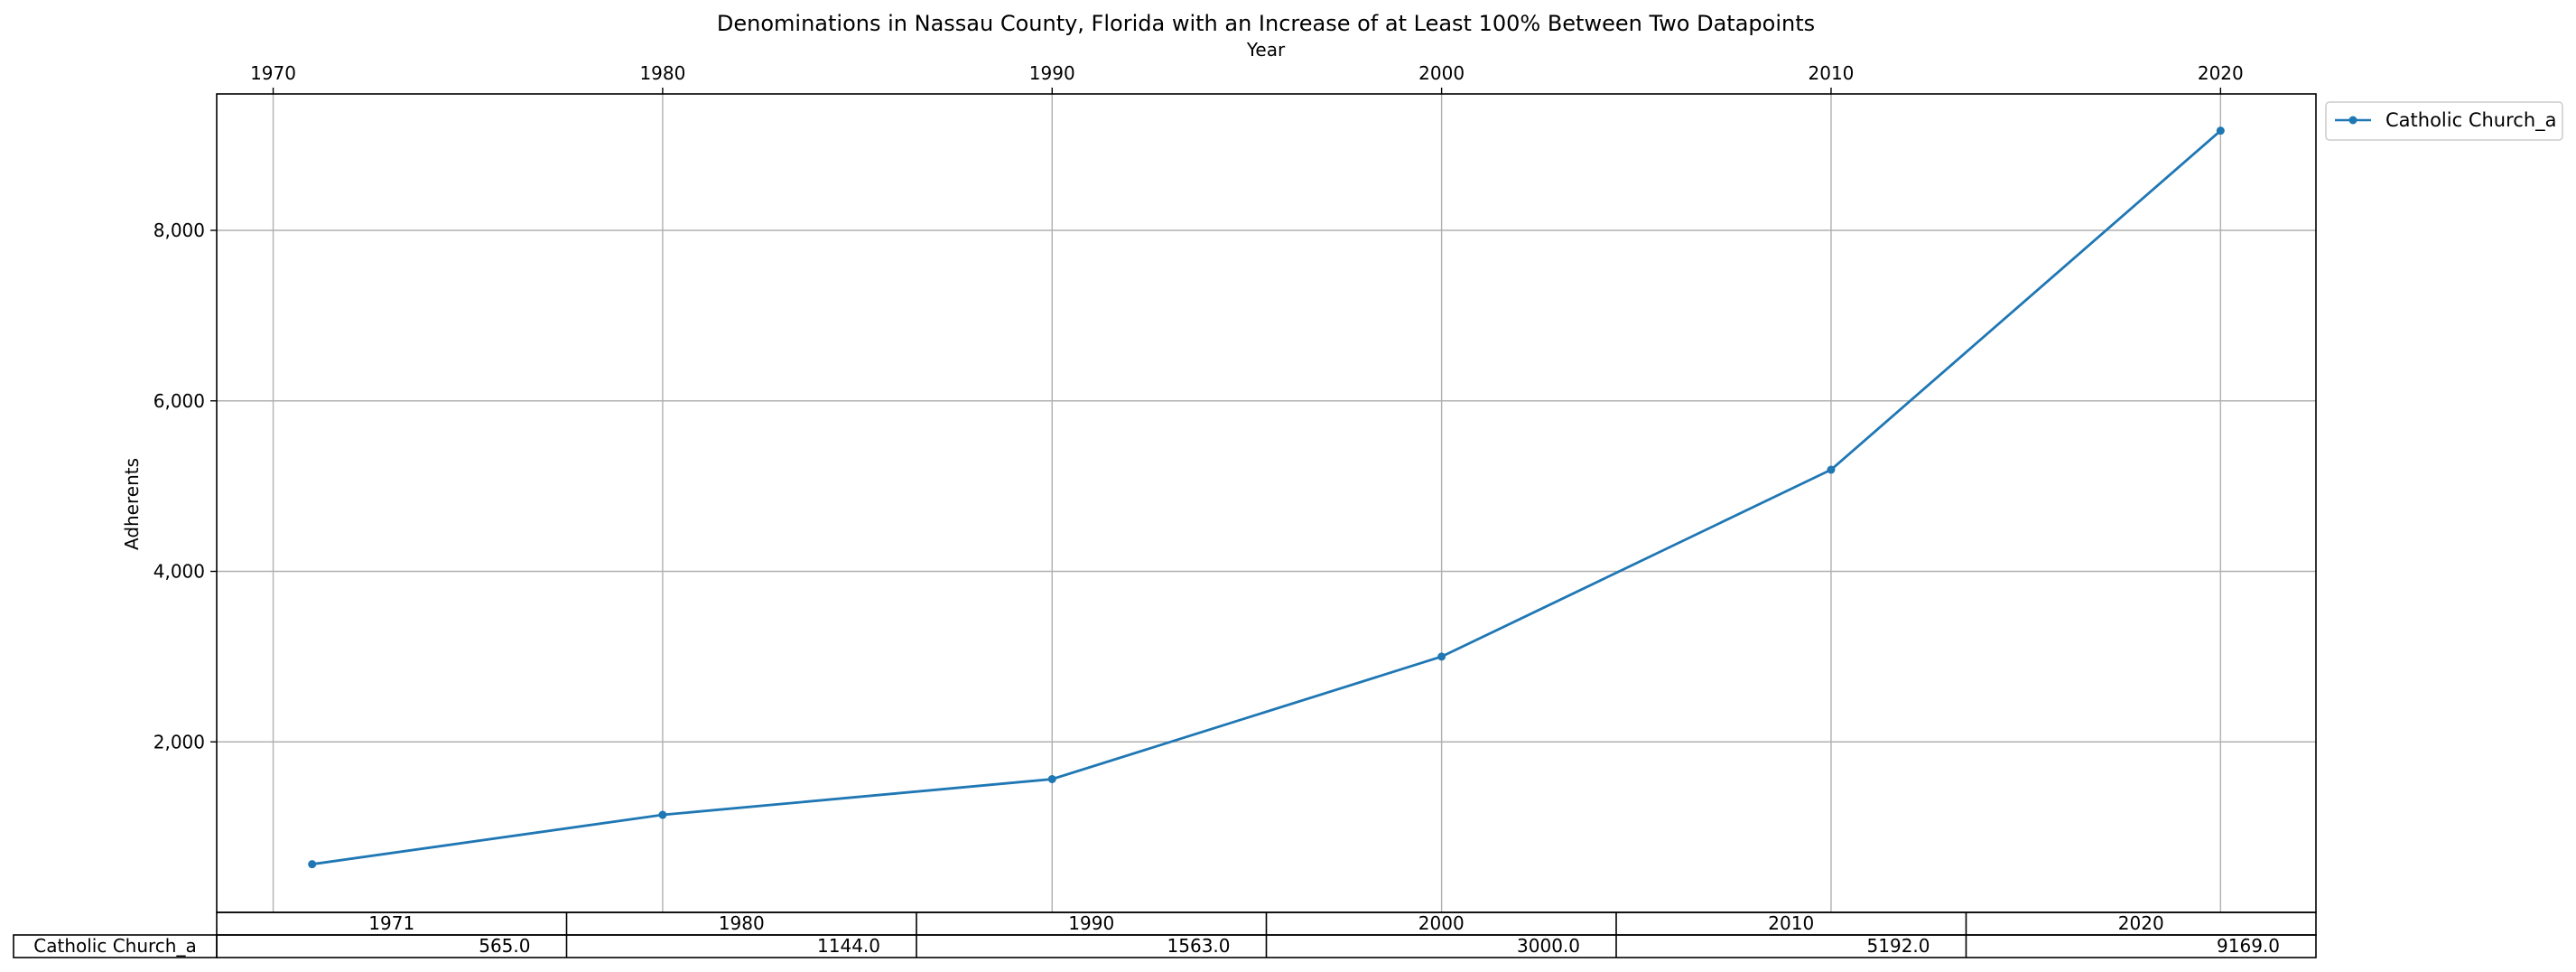  What do you see at coordinates (2471, 120) in the screenshot?
I see `legend-label: Catholic Church_a` at bounding box center [2471, 120].